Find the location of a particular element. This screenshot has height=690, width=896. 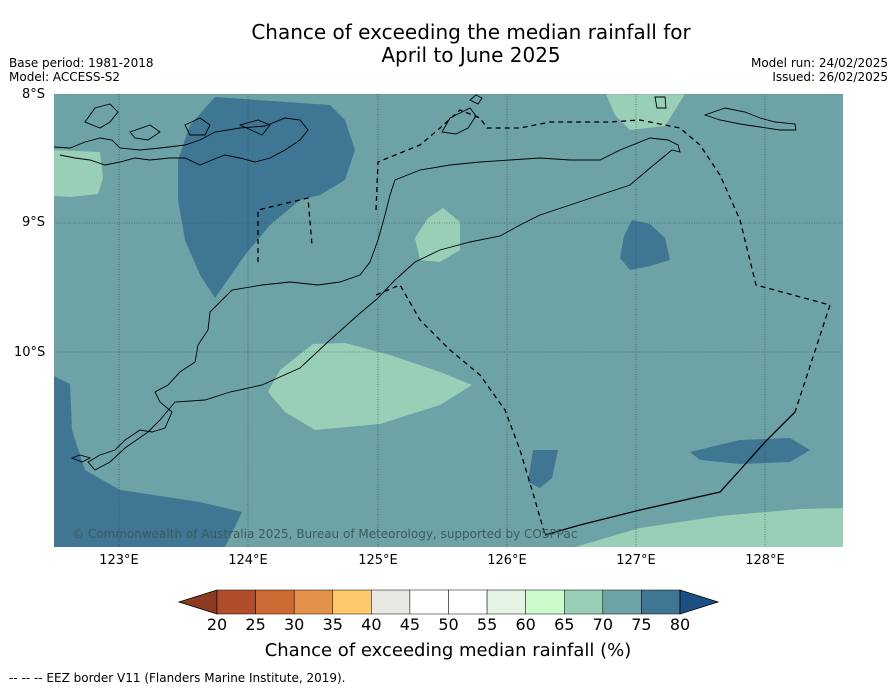

lat-label-8s: 8°S is located at coordinates (34, 94).